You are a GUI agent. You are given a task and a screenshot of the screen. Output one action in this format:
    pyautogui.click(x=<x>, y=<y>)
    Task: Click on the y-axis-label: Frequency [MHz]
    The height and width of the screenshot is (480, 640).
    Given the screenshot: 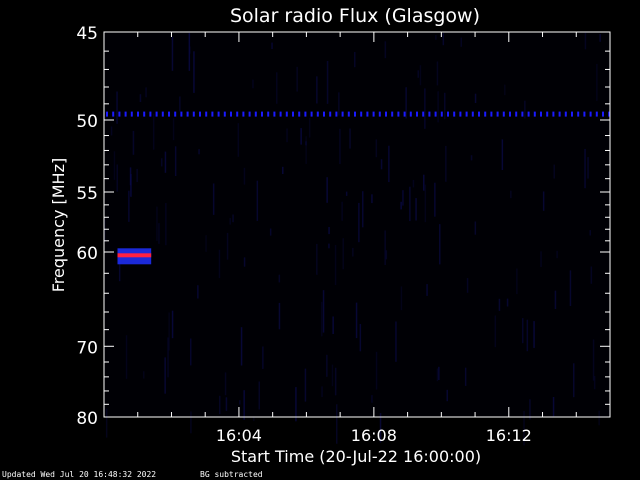 What is the action you would take?
    pyautogui.click(x=58, y=225)
    